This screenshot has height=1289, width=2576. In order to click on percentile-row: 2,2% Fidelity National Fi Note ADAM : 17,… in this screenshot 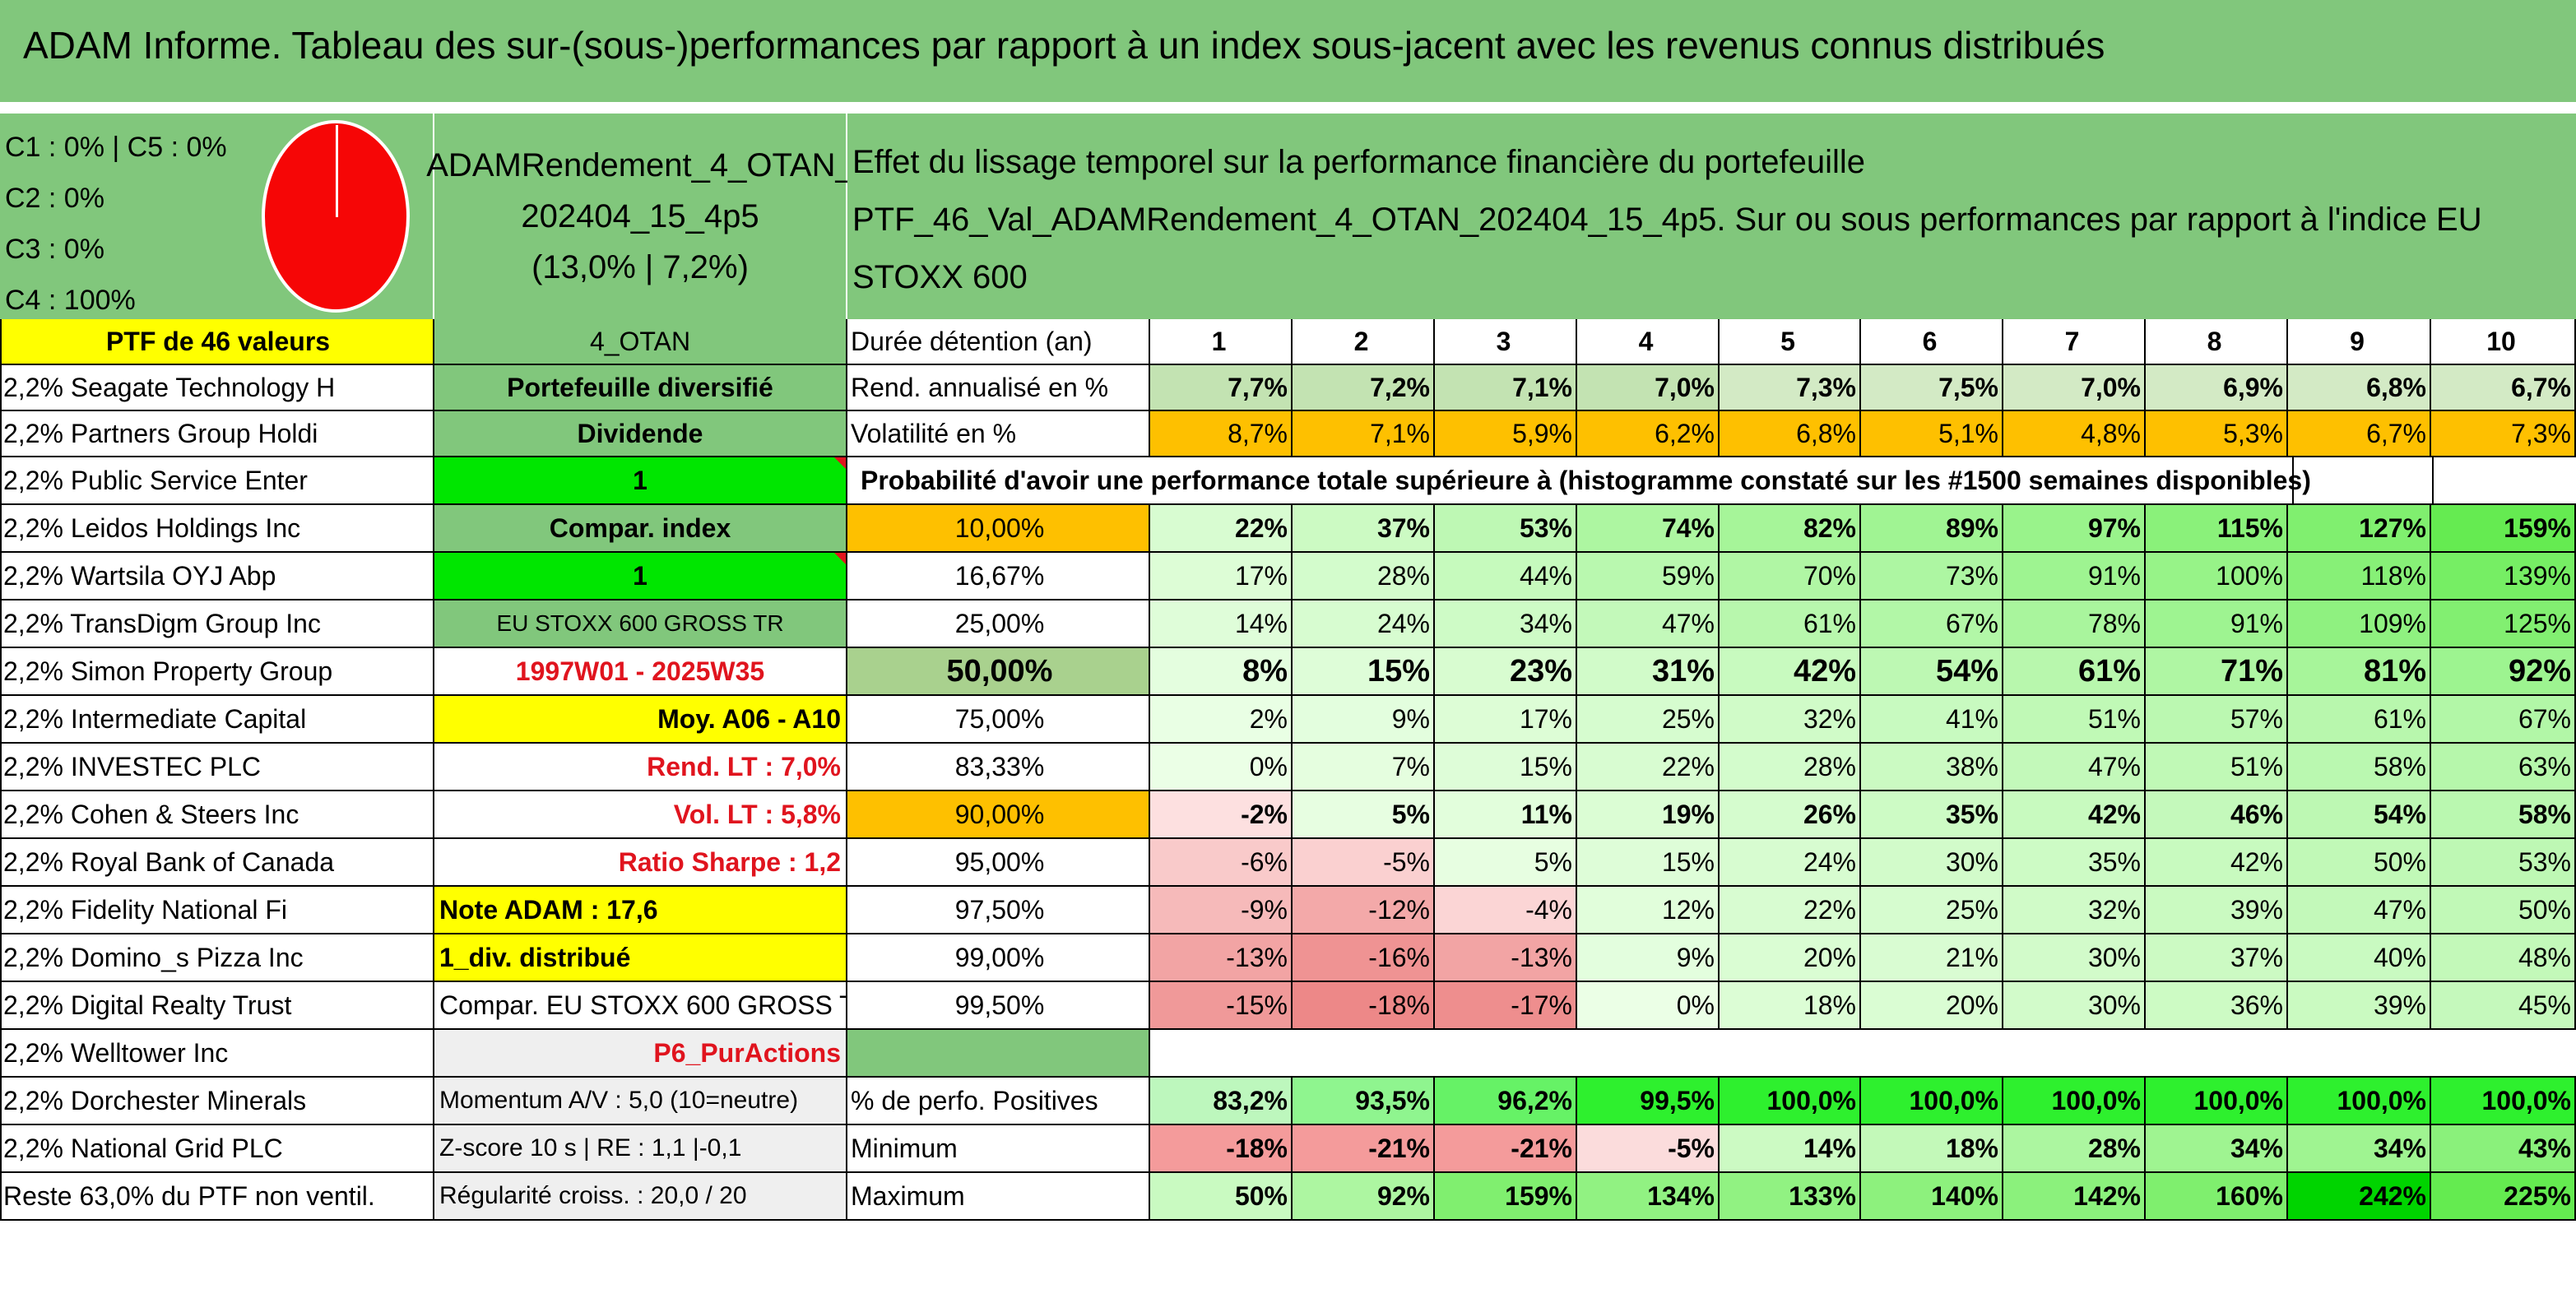, I will do `click(1288, 910)`.